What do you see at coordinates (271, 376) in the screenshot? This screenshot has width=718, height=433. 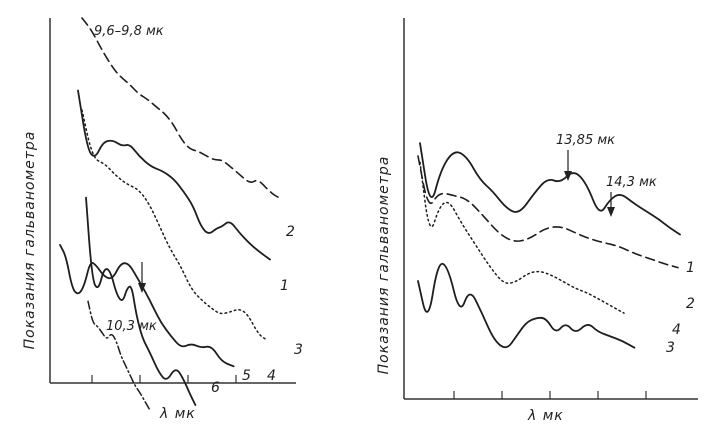 I see `left-series-4-label: 4` at bounding box center [271, 376].